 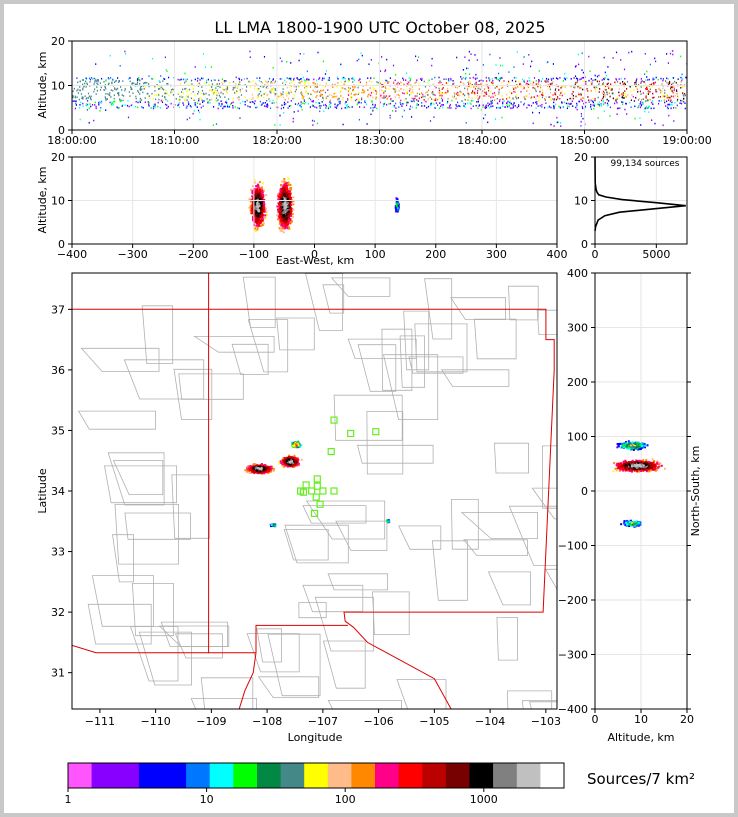 What do you see at coordinates (379, 85) in the screenshot?
I see `time-height-frame` at bounding box center [379, 85].